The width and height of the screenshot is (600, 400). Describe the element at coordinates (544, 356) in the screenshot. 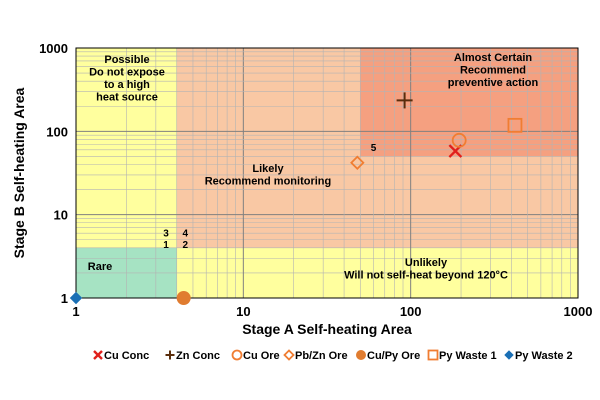

I see `legend-label-py-waste-2: Py Waste 2` at that location.